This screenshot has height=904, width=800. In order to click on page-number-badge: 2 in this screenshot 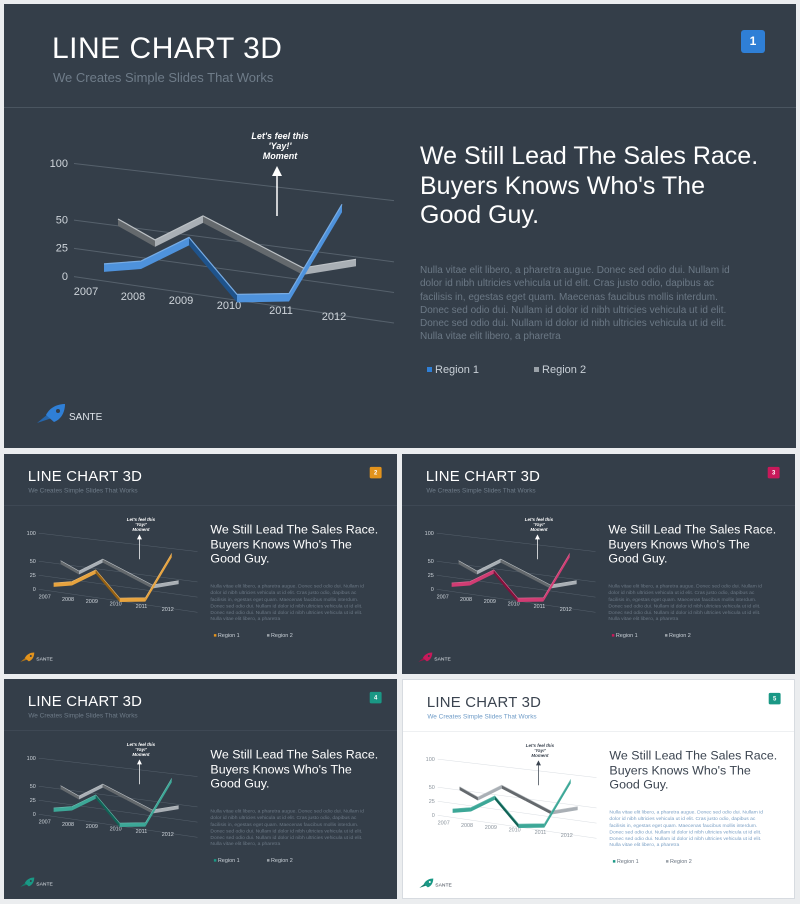, I will do `click(375, 472)`.